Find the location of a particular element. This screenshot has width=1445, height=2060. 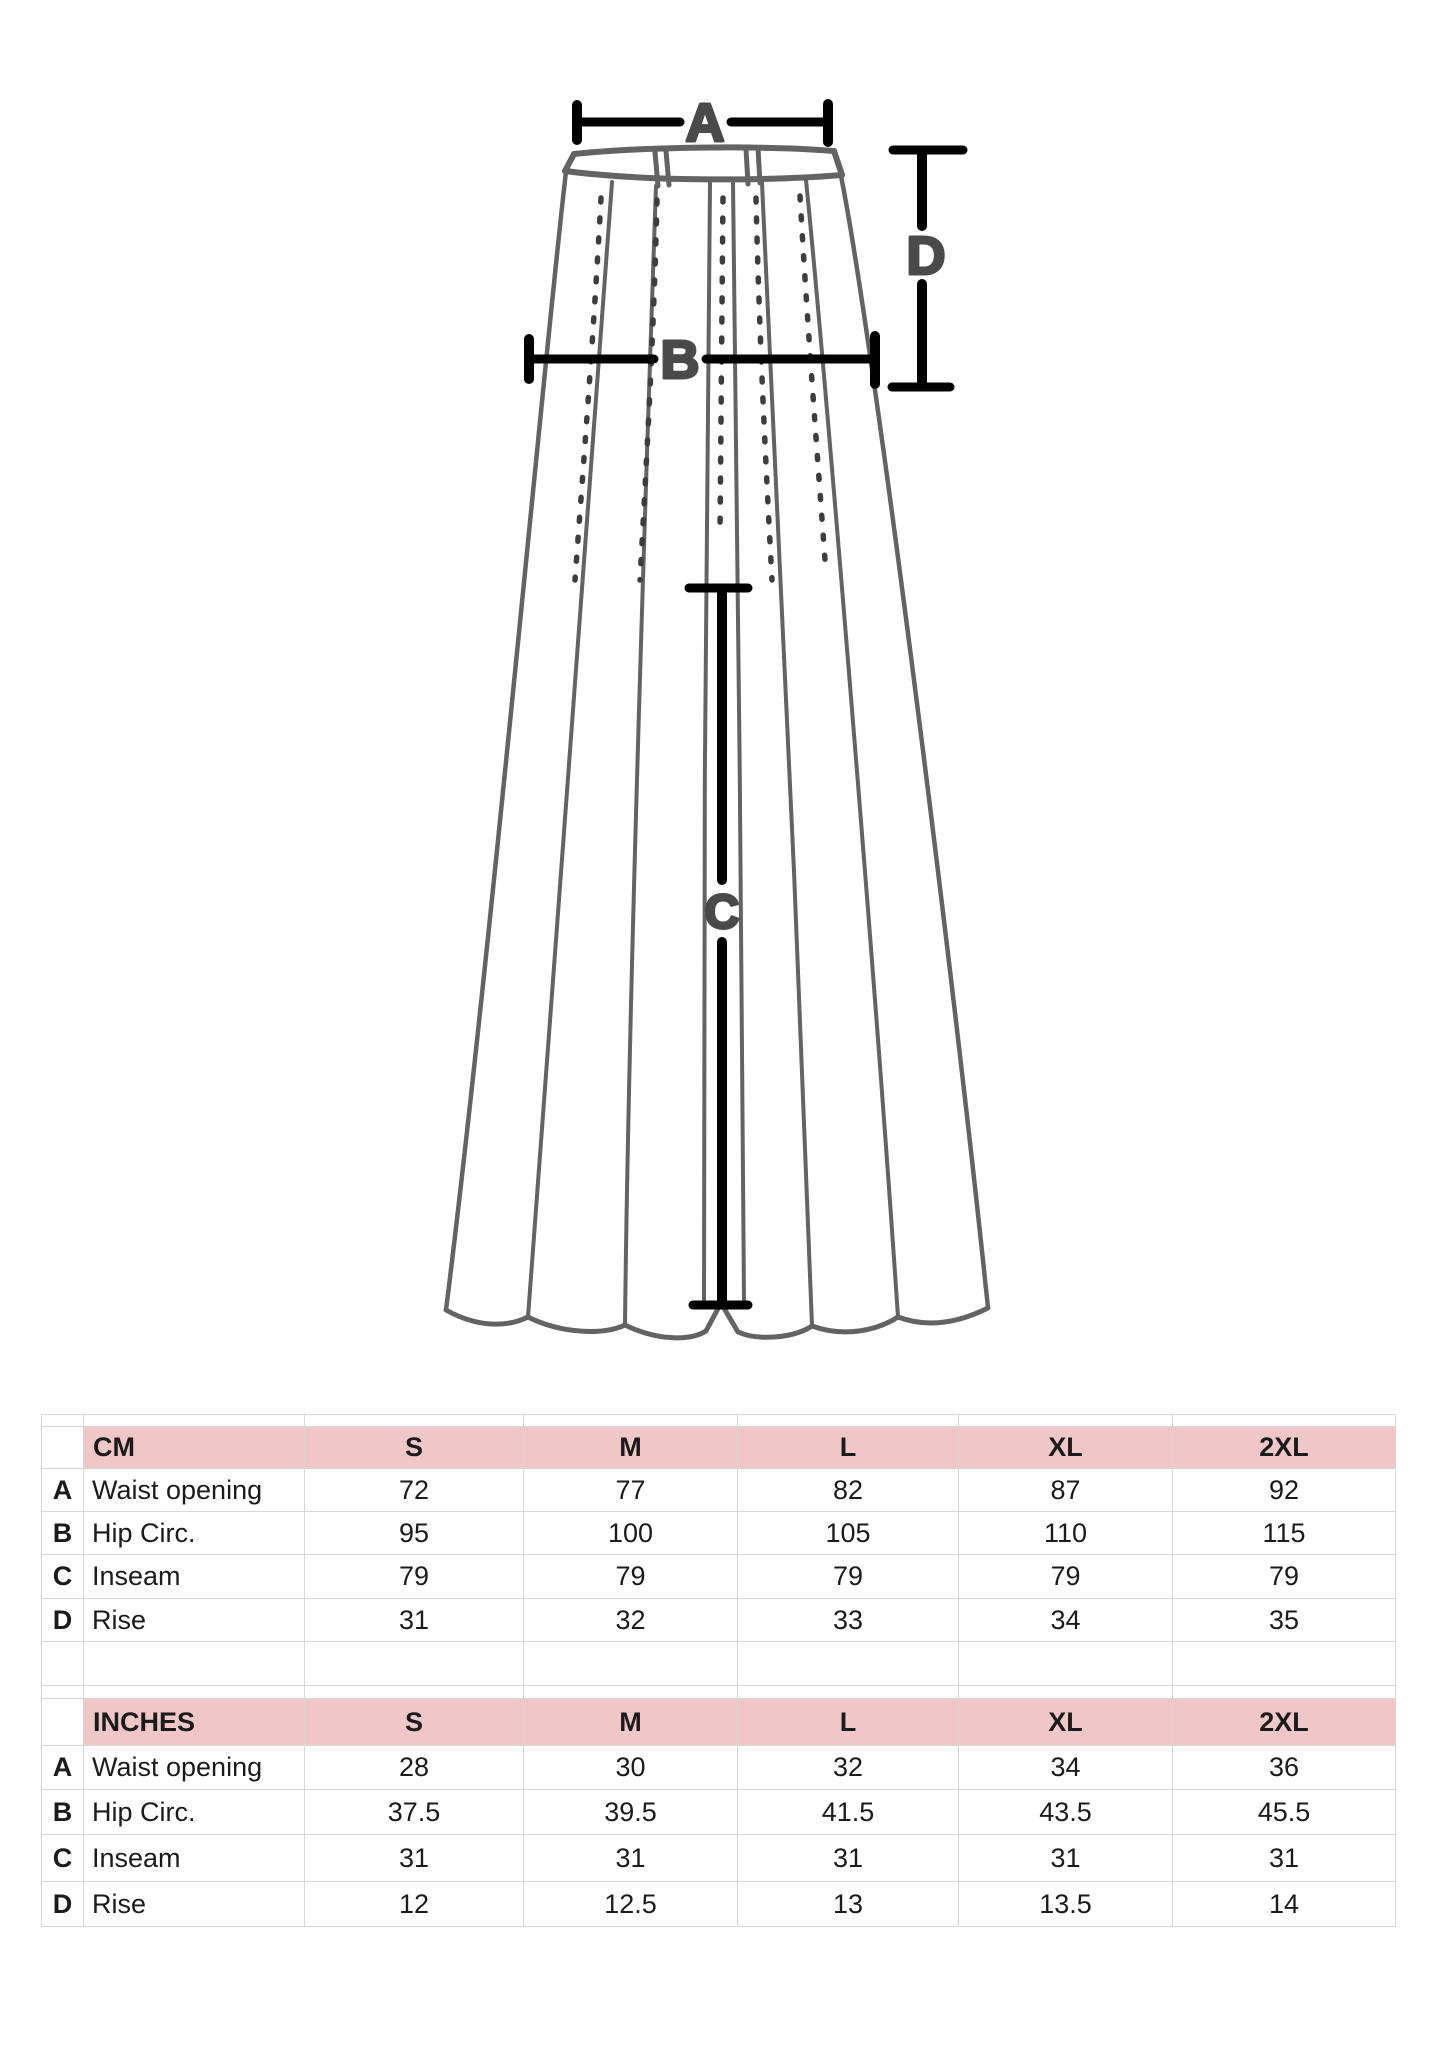

table-row: A Waist opening 72 77 82 87 92 is located at coordinates (718, 1490).